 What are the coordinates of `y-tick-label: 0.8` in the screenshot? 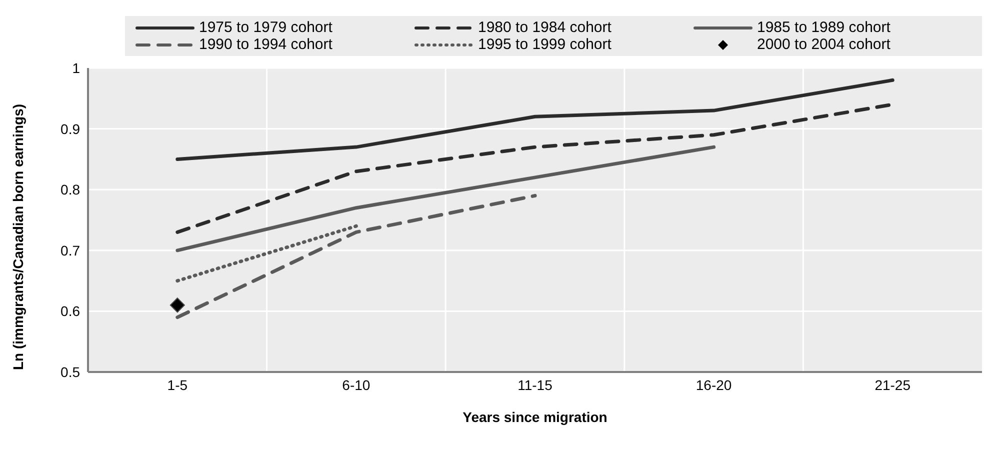 It's located at (70, 190).